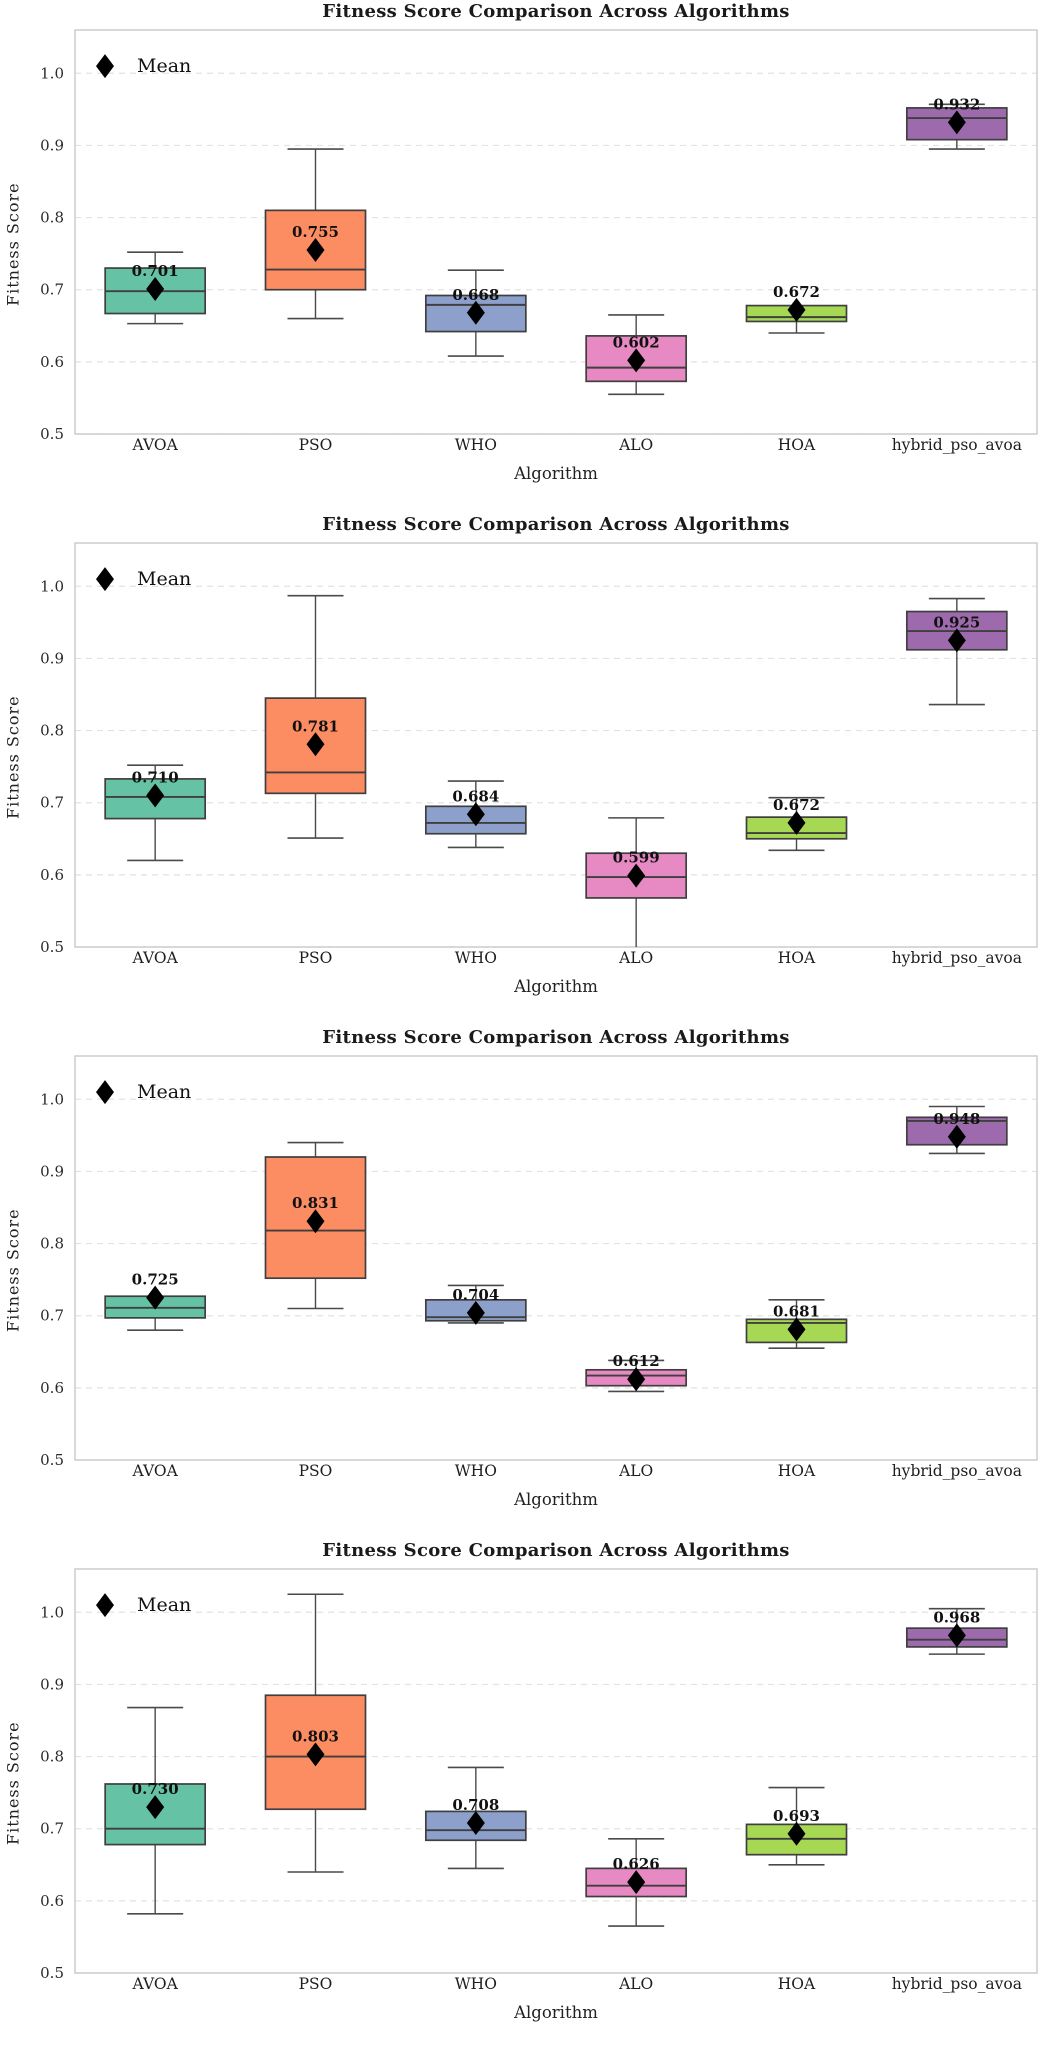  I want to click on y-tick-label: 0.5, so click(52, 1973).